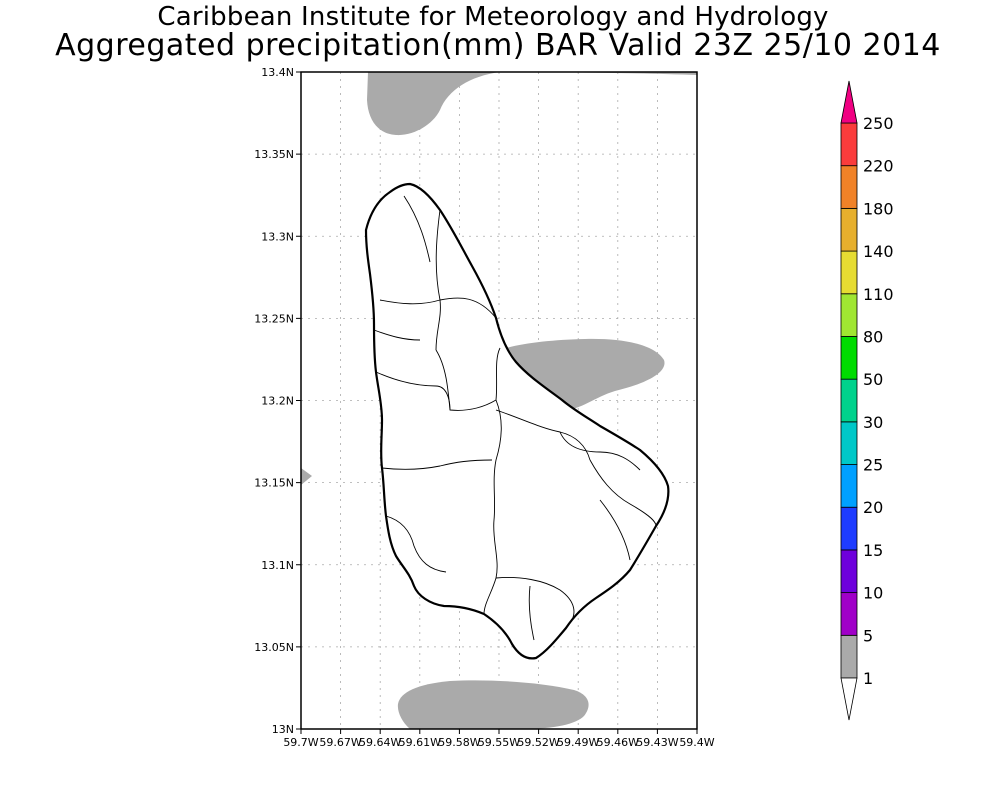  Describe the element at coordinates (277, 236) in the screenshot. I see `lat-tick-label: 13.3N` at that location.